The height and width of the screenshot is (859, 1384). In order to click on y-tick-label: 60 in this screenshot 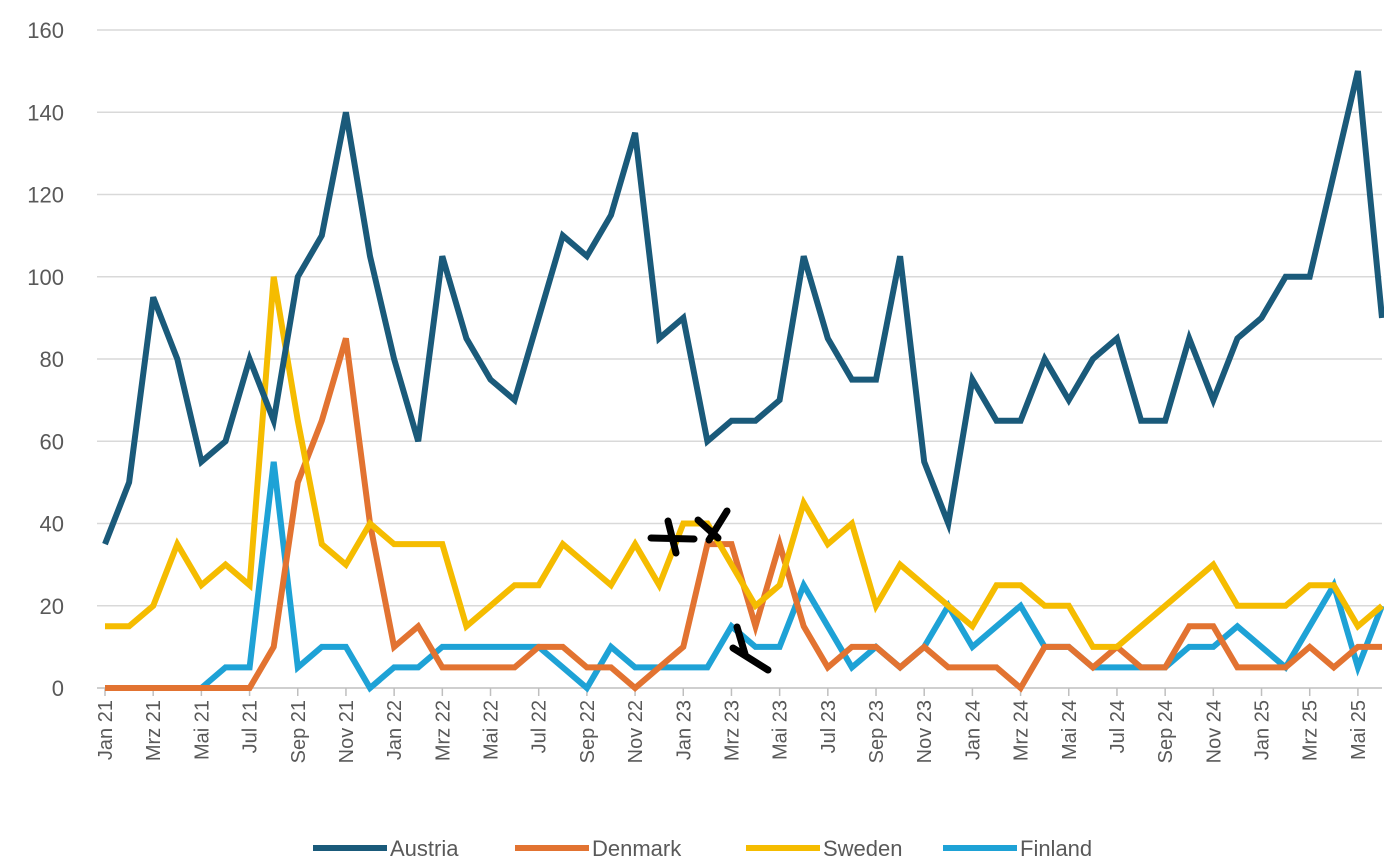, I will do `click(52, 441)`.